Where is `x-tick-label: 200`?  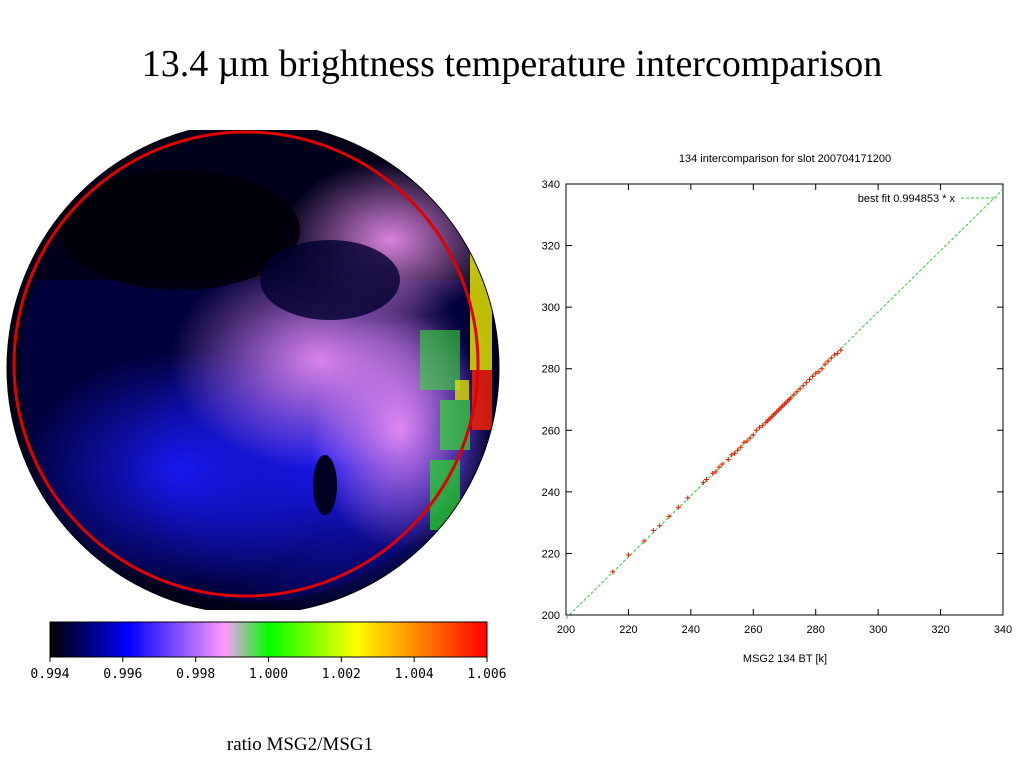 x-tick-label: 200 is located at coordinates (566, 630).